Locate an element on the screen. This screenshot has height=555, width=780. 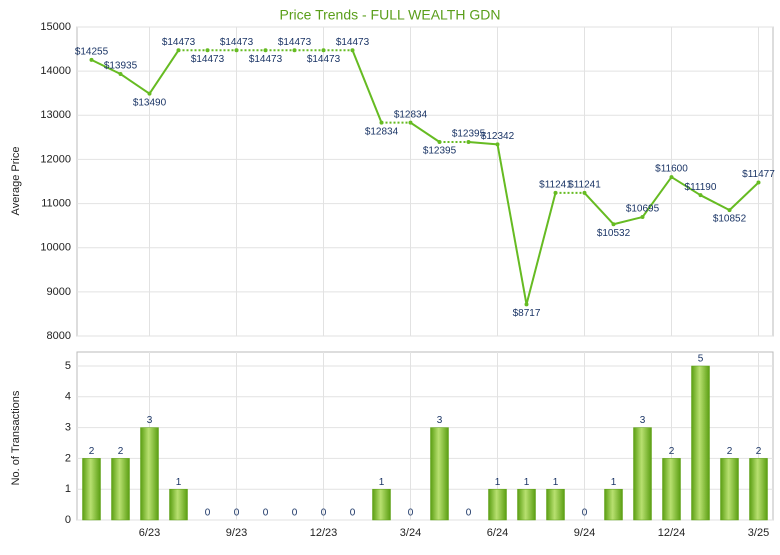
x-tick-label: 6/24 is located at coordinates (497, 533).